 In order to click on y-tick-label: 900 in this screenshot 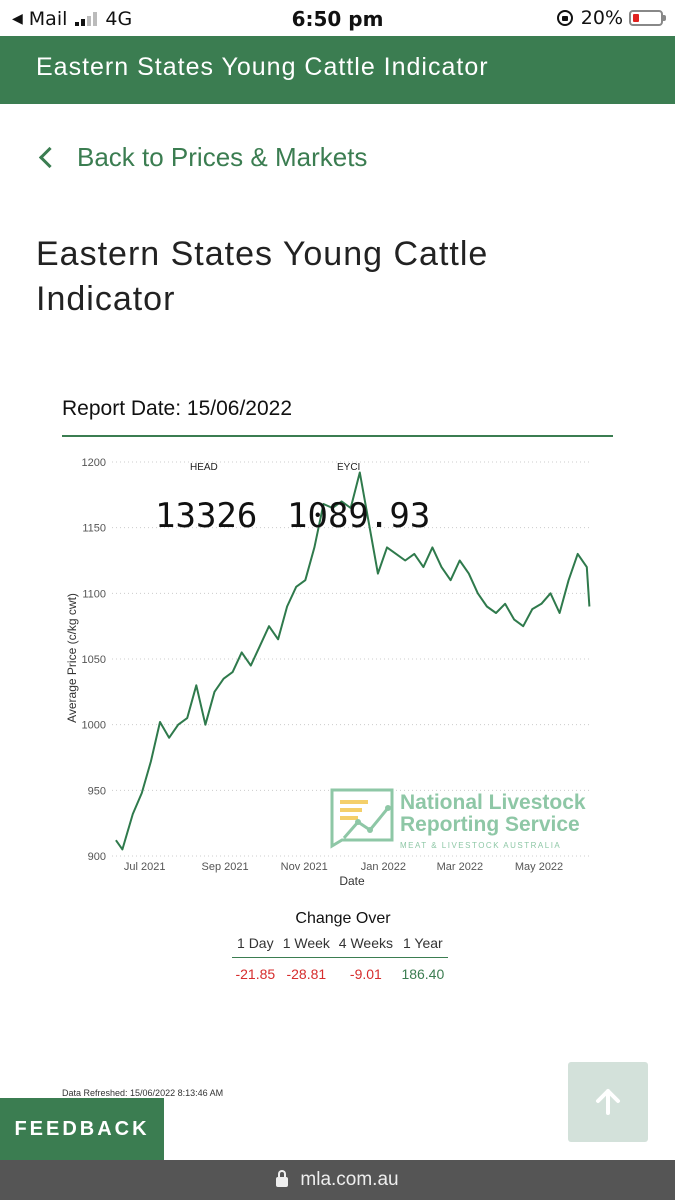, I will do `click(97, 857)`.